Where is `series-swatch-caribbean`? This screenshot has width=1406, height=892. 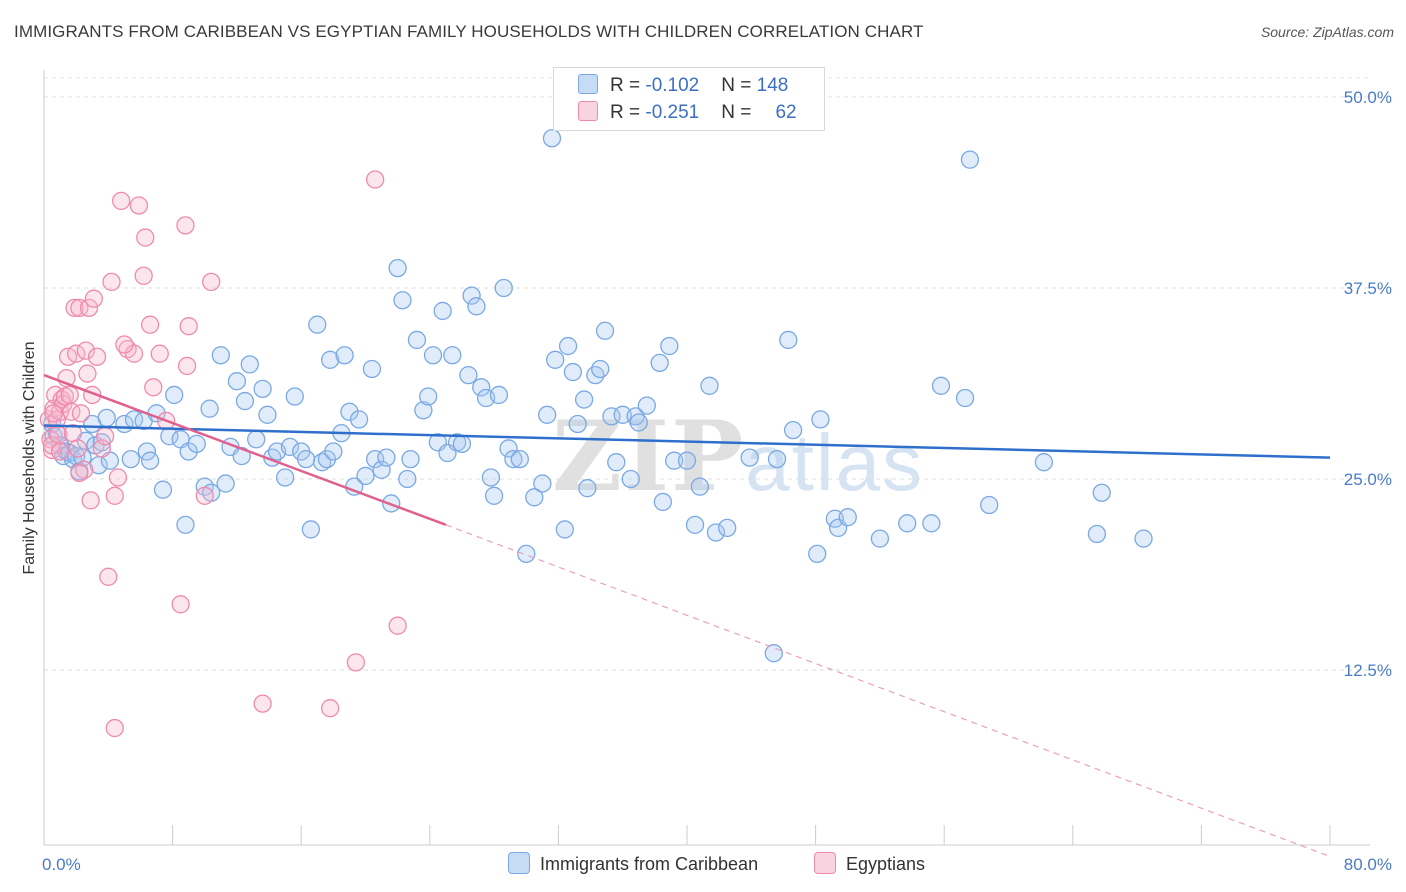
series-swatch-caribbean is located at coordinates (519, 863).